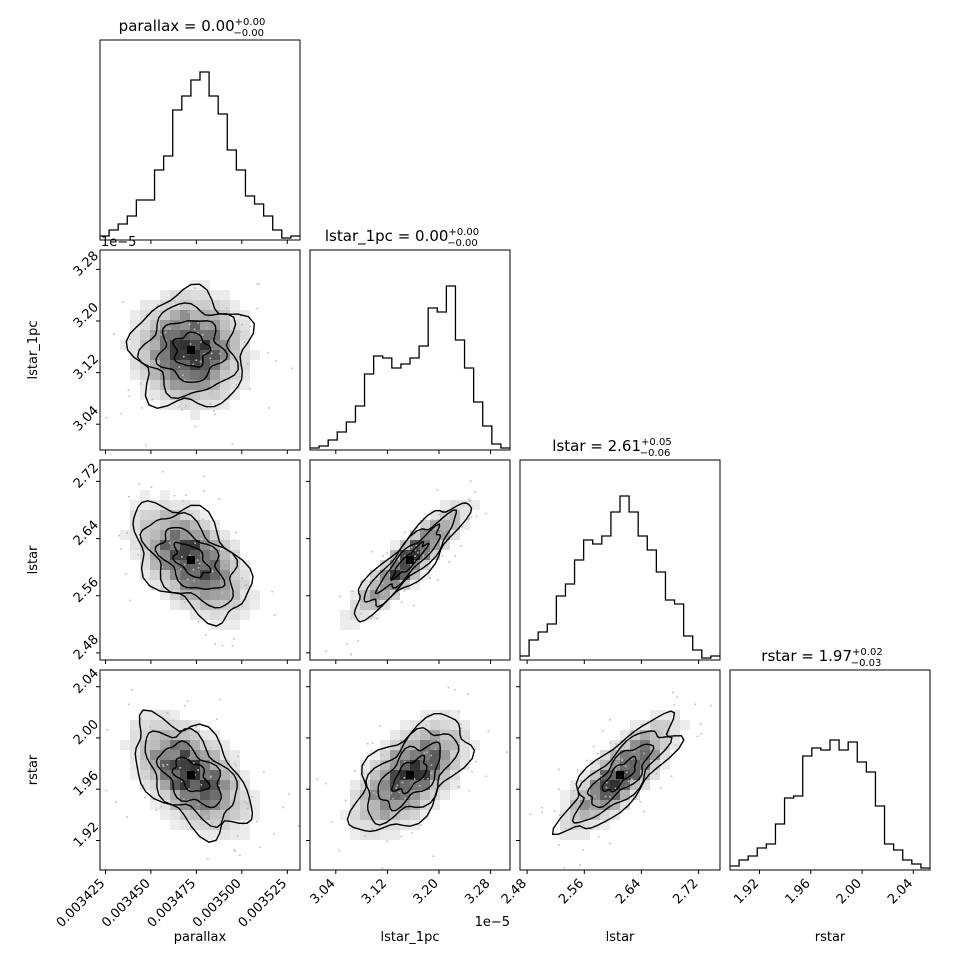 This screenshot has width=970, height=970. Describe the element at coordinates (830, 804) in the screenshot. I see `histogram-rstar` at that location.